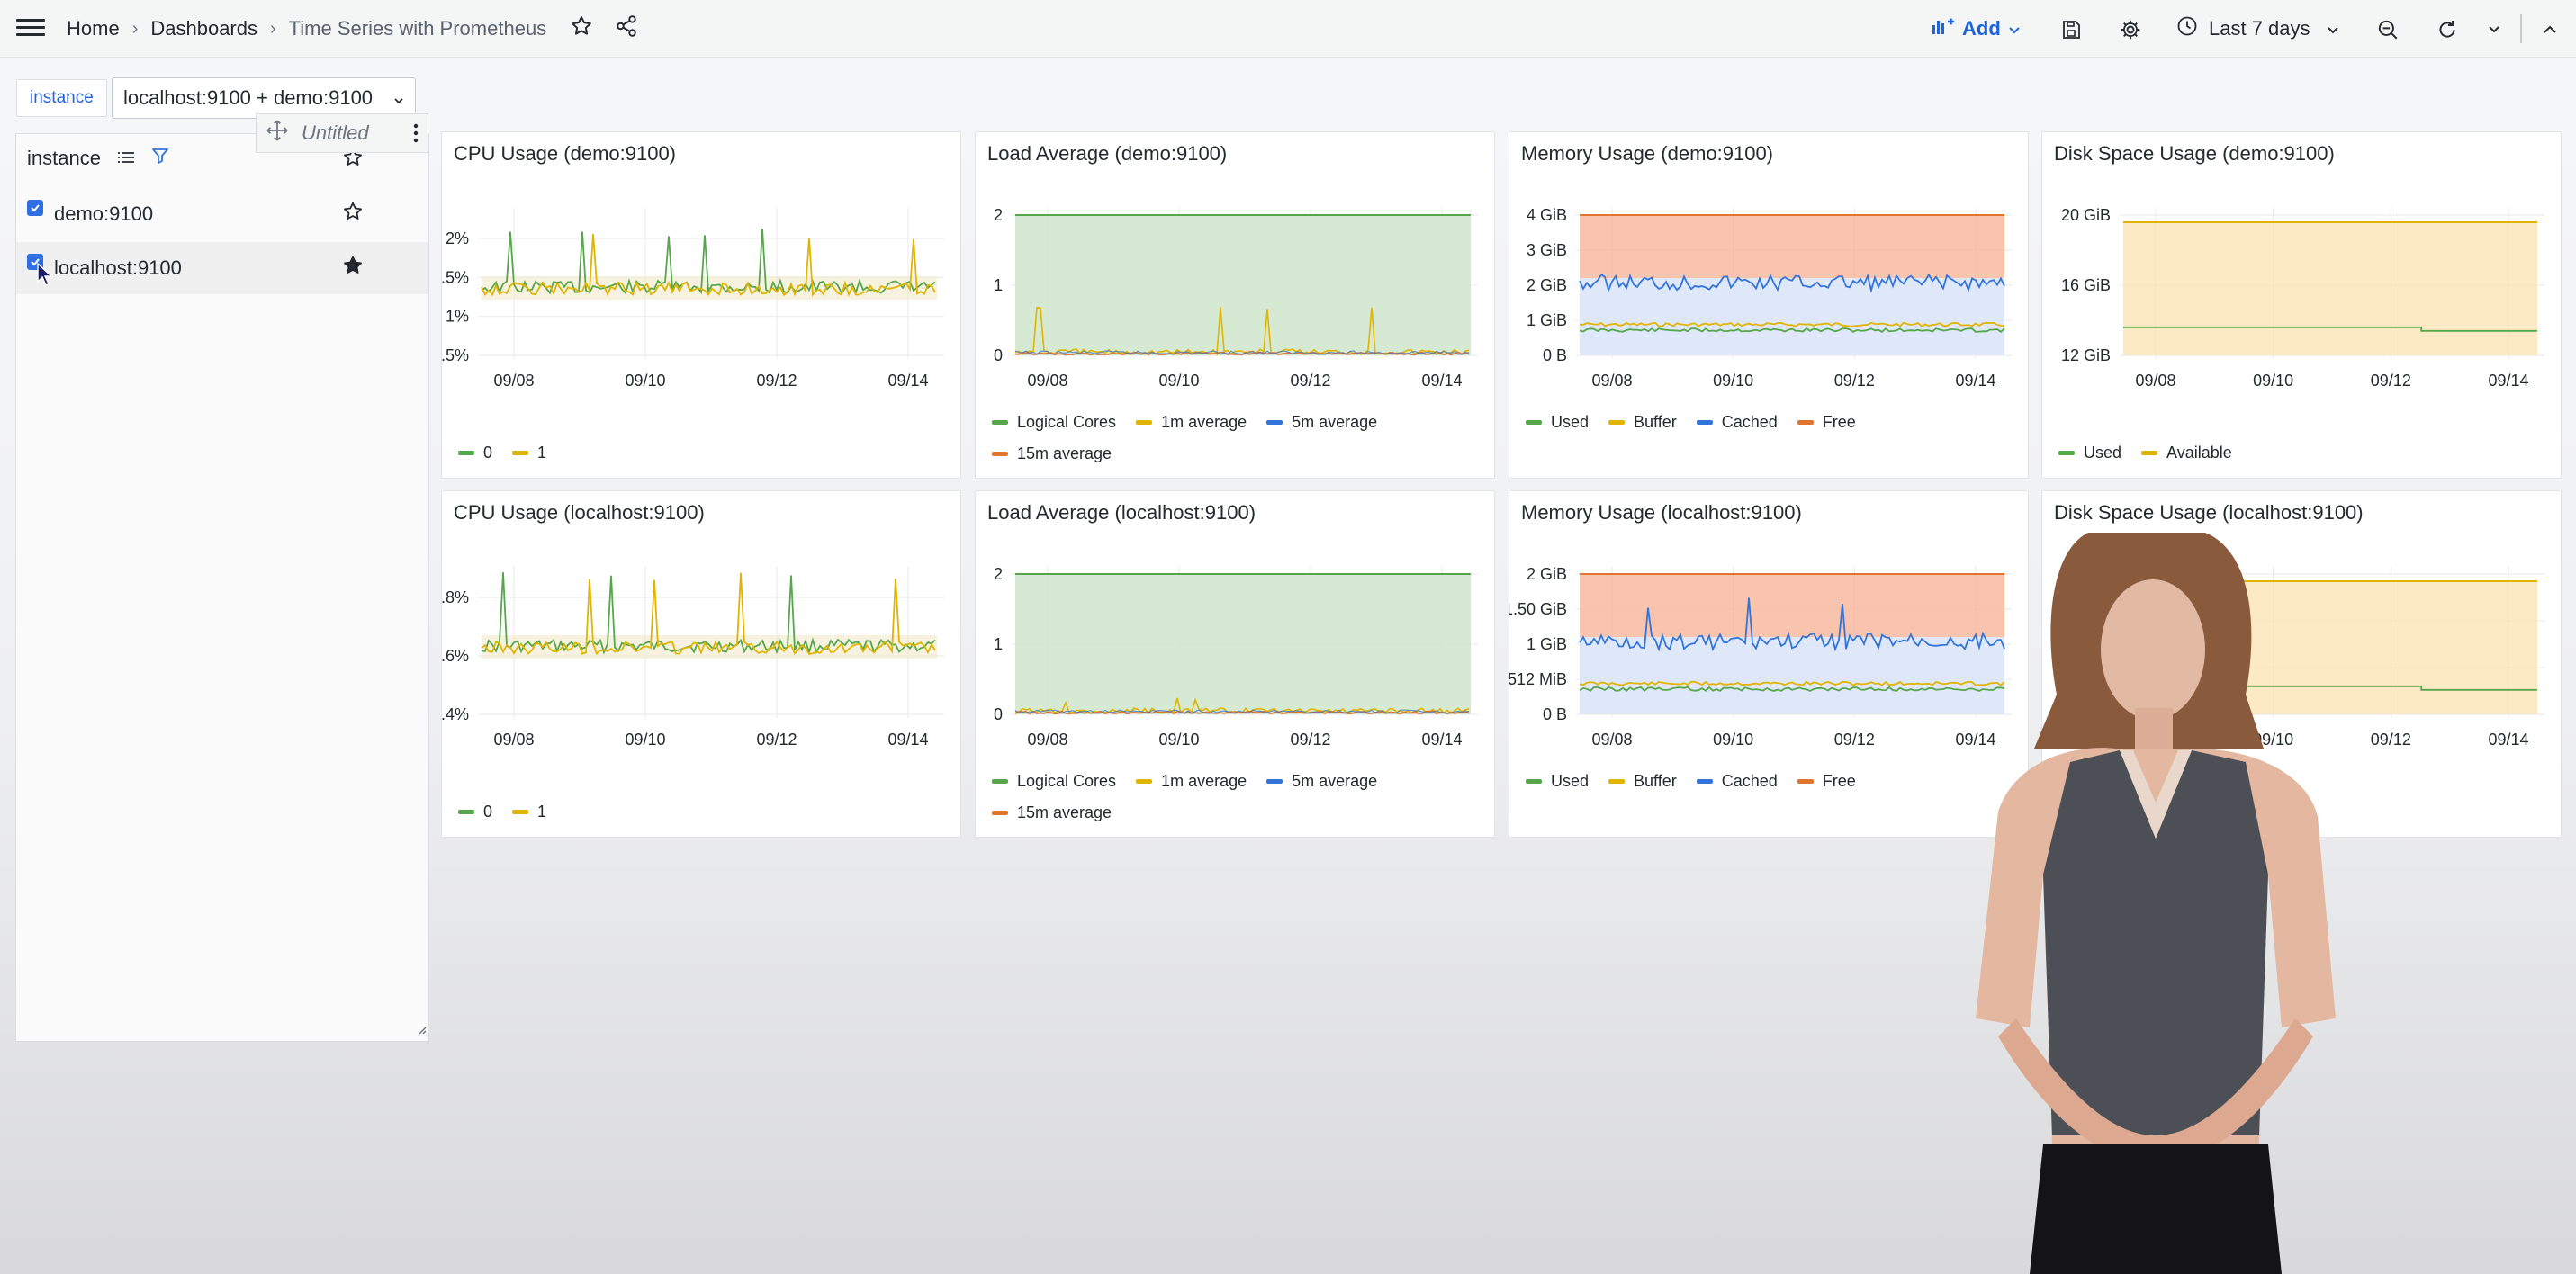  I want to click on y-tick-label: 512 MiB, so click(1538, 679).